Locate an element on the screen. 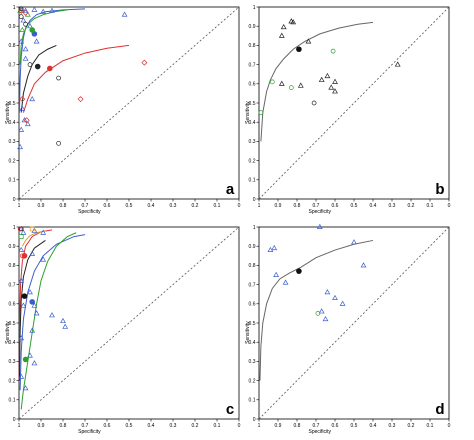  x-tick-label: 0 is located at coordinates (449, 426).